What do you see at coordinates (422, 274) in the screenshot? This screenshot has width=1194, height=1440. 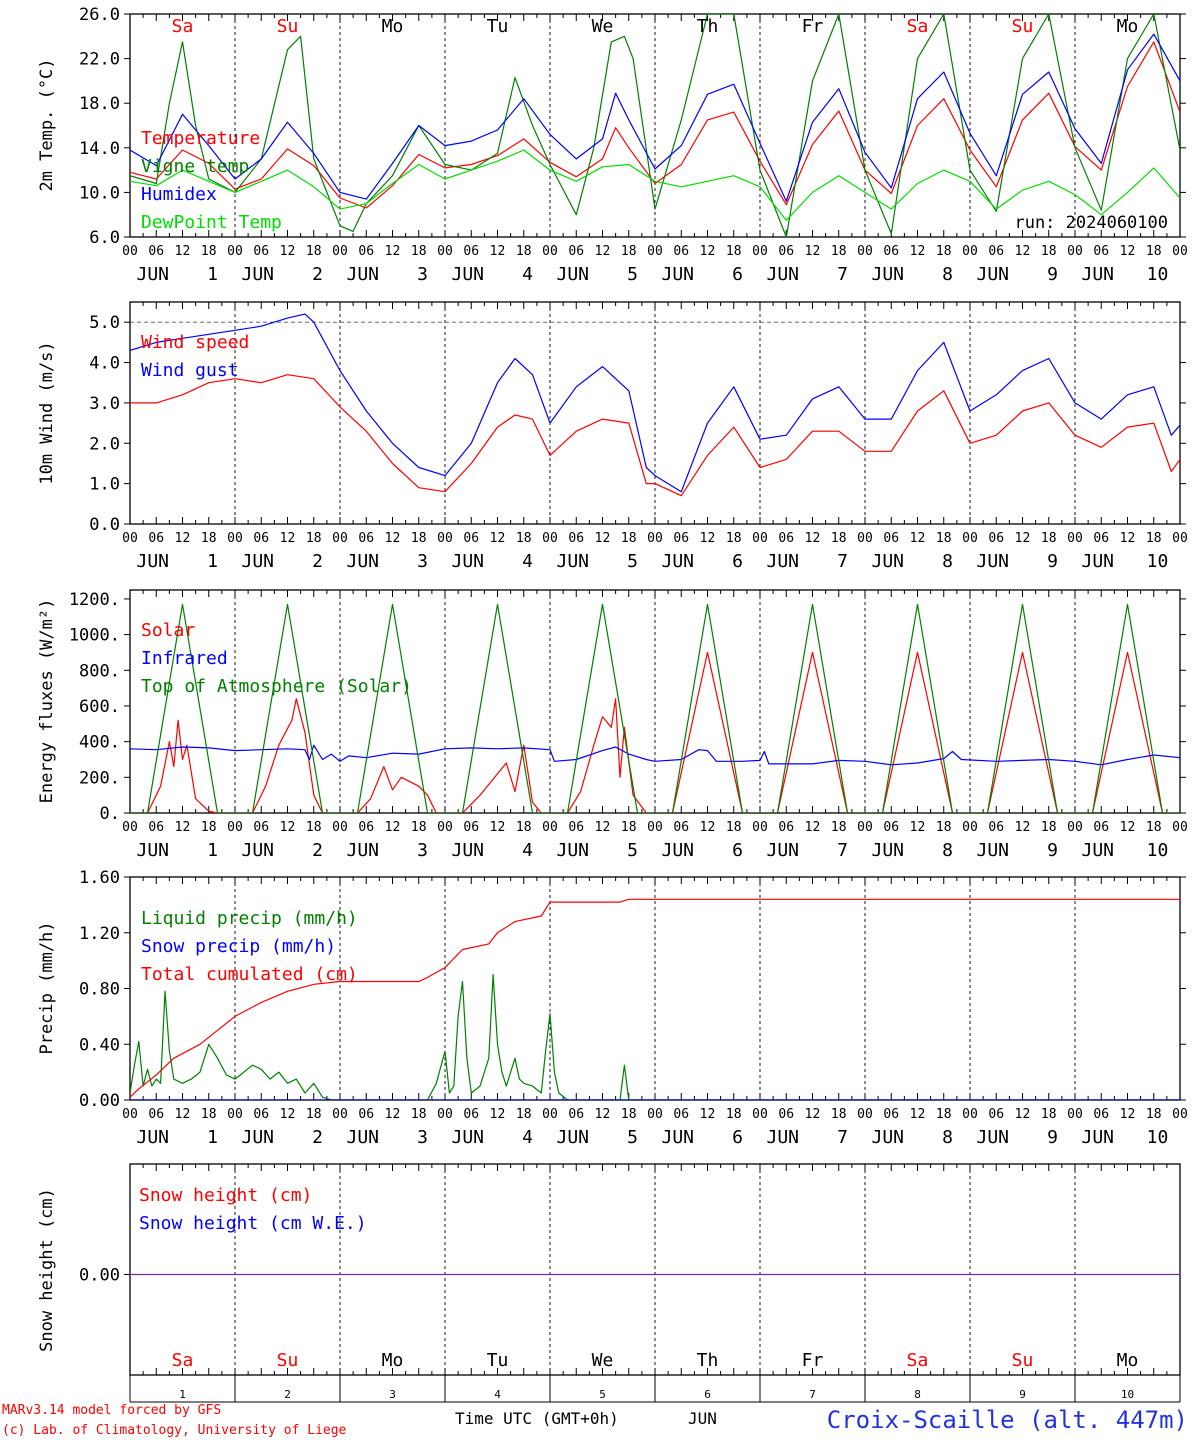 I see `date-day: 3` at bounding box center [422, 274].